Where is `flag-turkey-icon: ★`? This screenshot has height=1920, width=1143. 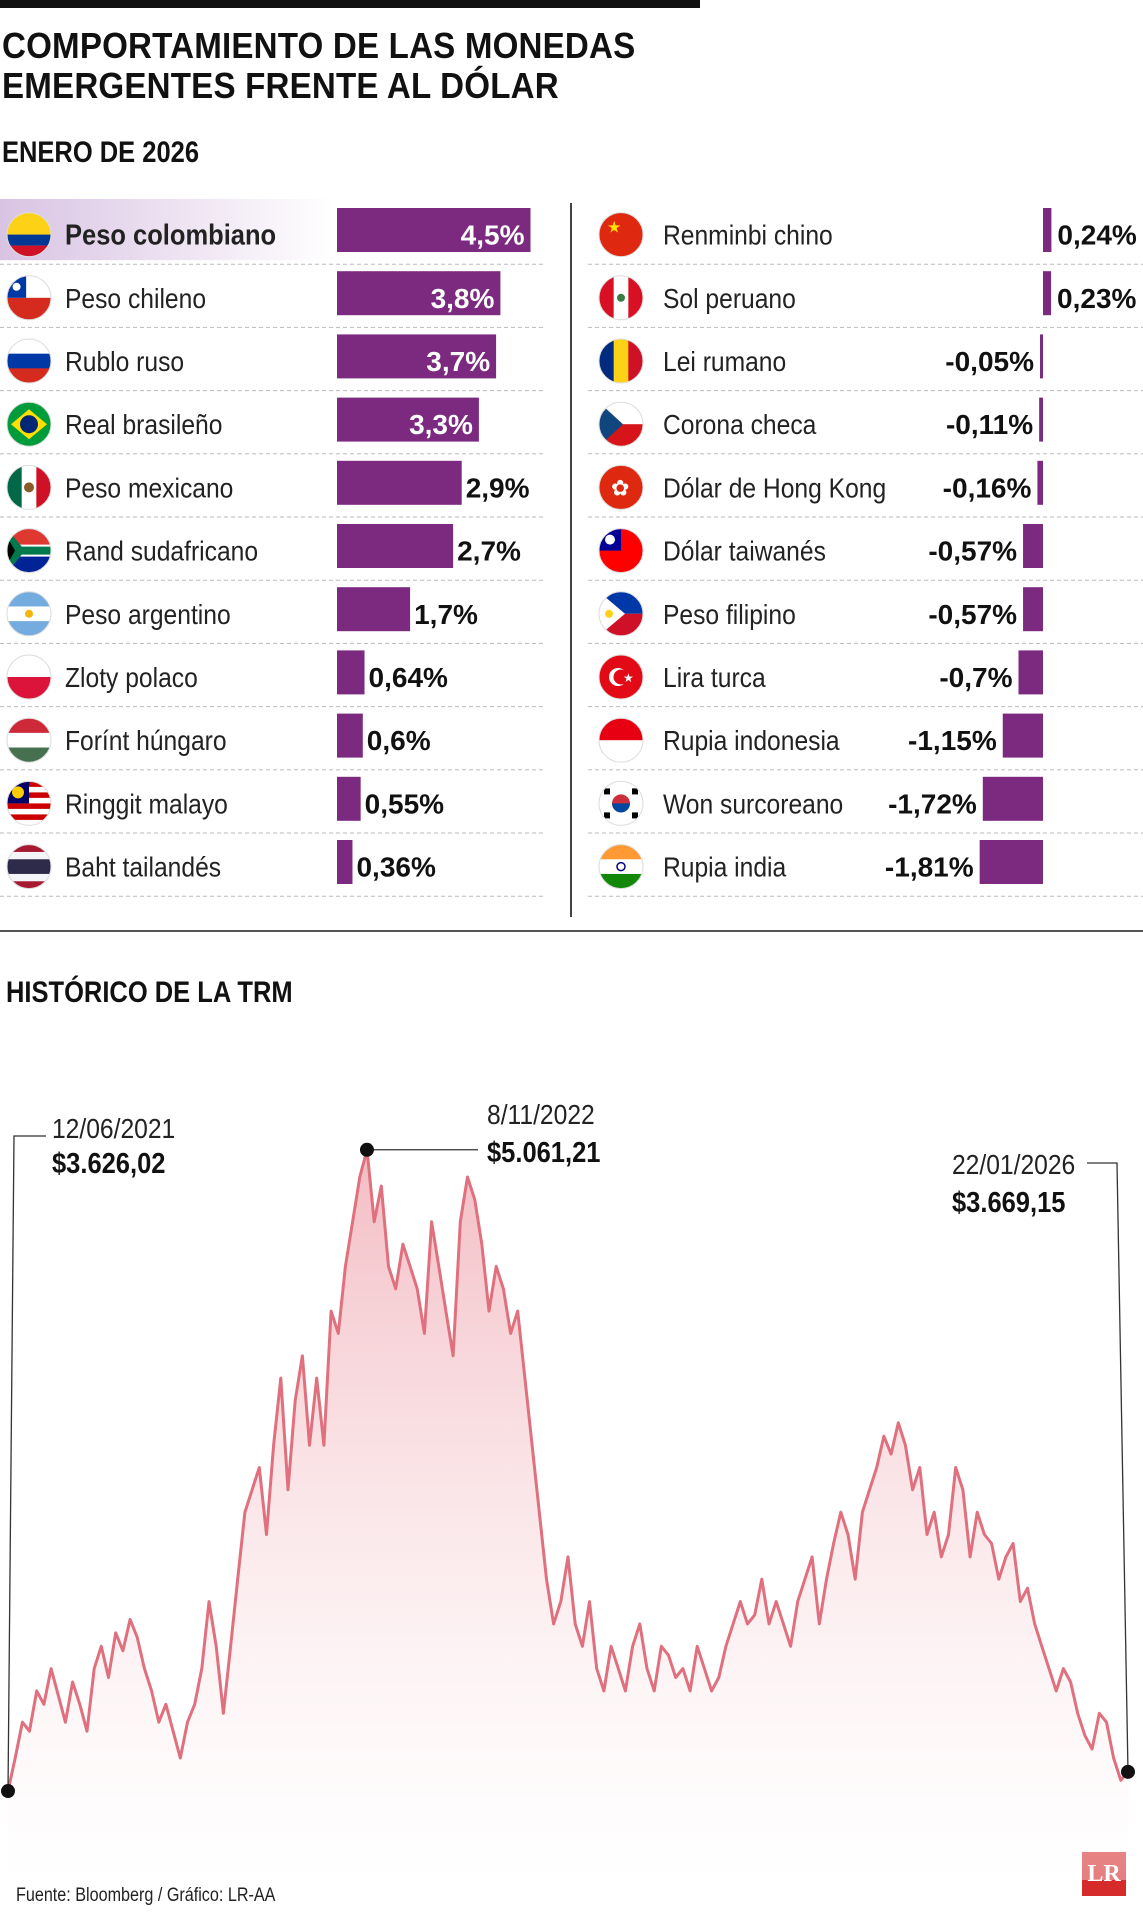
flag-turkey-icon: ★ is located at coordinates (621, 677).